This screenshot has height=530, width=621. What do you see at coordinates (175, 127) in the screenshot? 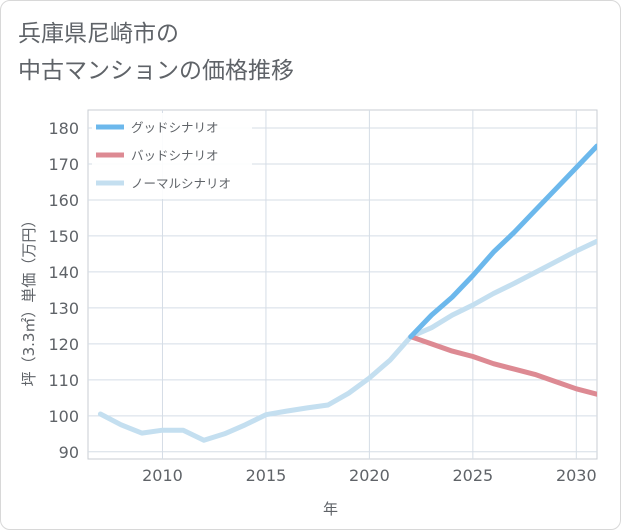
I see `legend-label: グッドシナリオ` at bounding box center [175, 127].